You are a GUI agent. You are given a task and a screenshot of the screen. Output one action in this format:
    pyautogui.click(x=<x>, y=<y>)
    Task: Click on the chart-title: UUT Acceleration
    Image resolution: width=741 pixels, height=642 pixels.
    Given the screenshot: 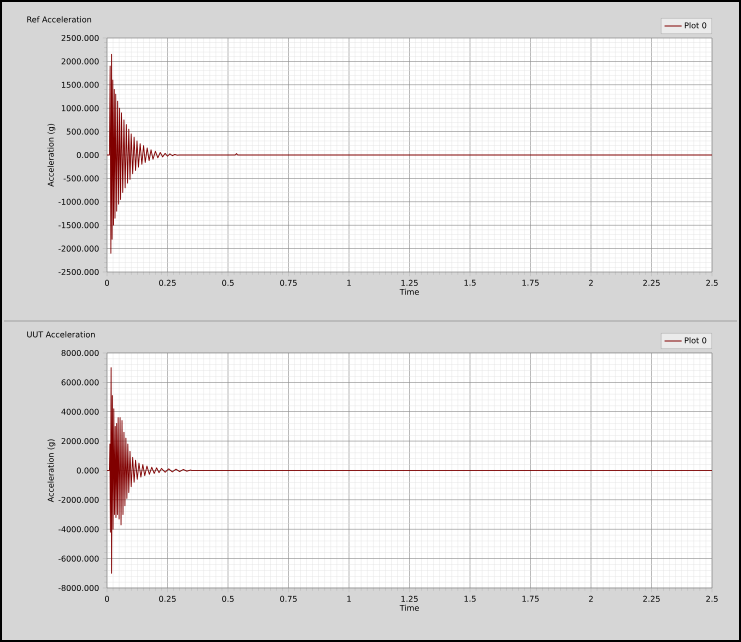 What is the action you would take?
    pyautogui.click(x=61, y=334)
    